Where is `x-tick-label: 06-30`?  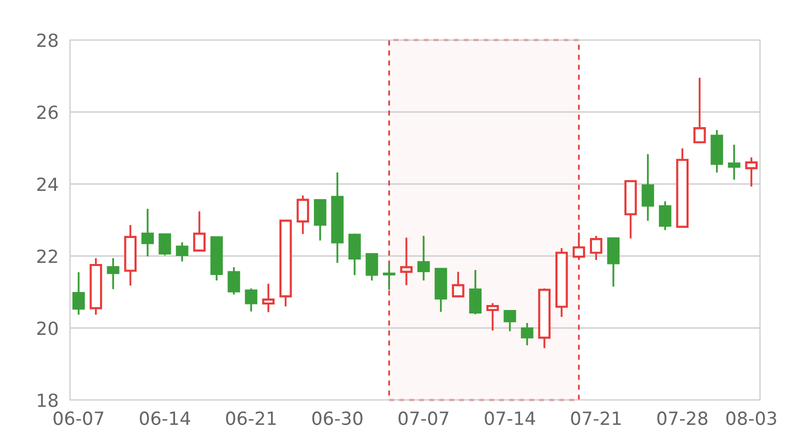 x-tick-label: 06-30 is located at coordinates (337, 418).